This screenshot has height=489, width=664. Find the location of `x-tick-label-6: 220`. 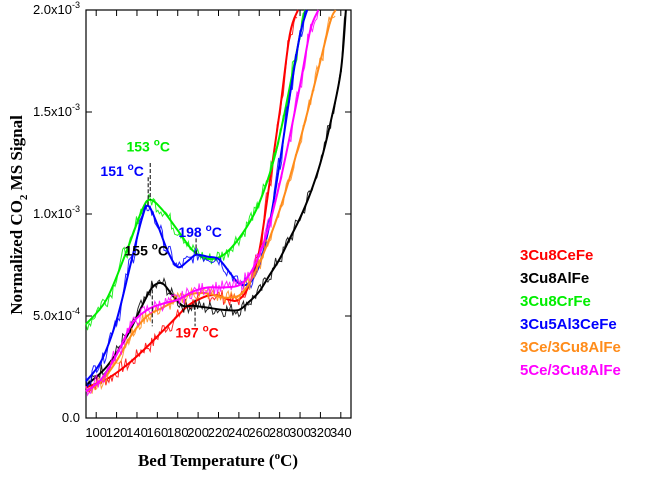

x-tick-label-6: 220 is located at coordinates (219, 432).